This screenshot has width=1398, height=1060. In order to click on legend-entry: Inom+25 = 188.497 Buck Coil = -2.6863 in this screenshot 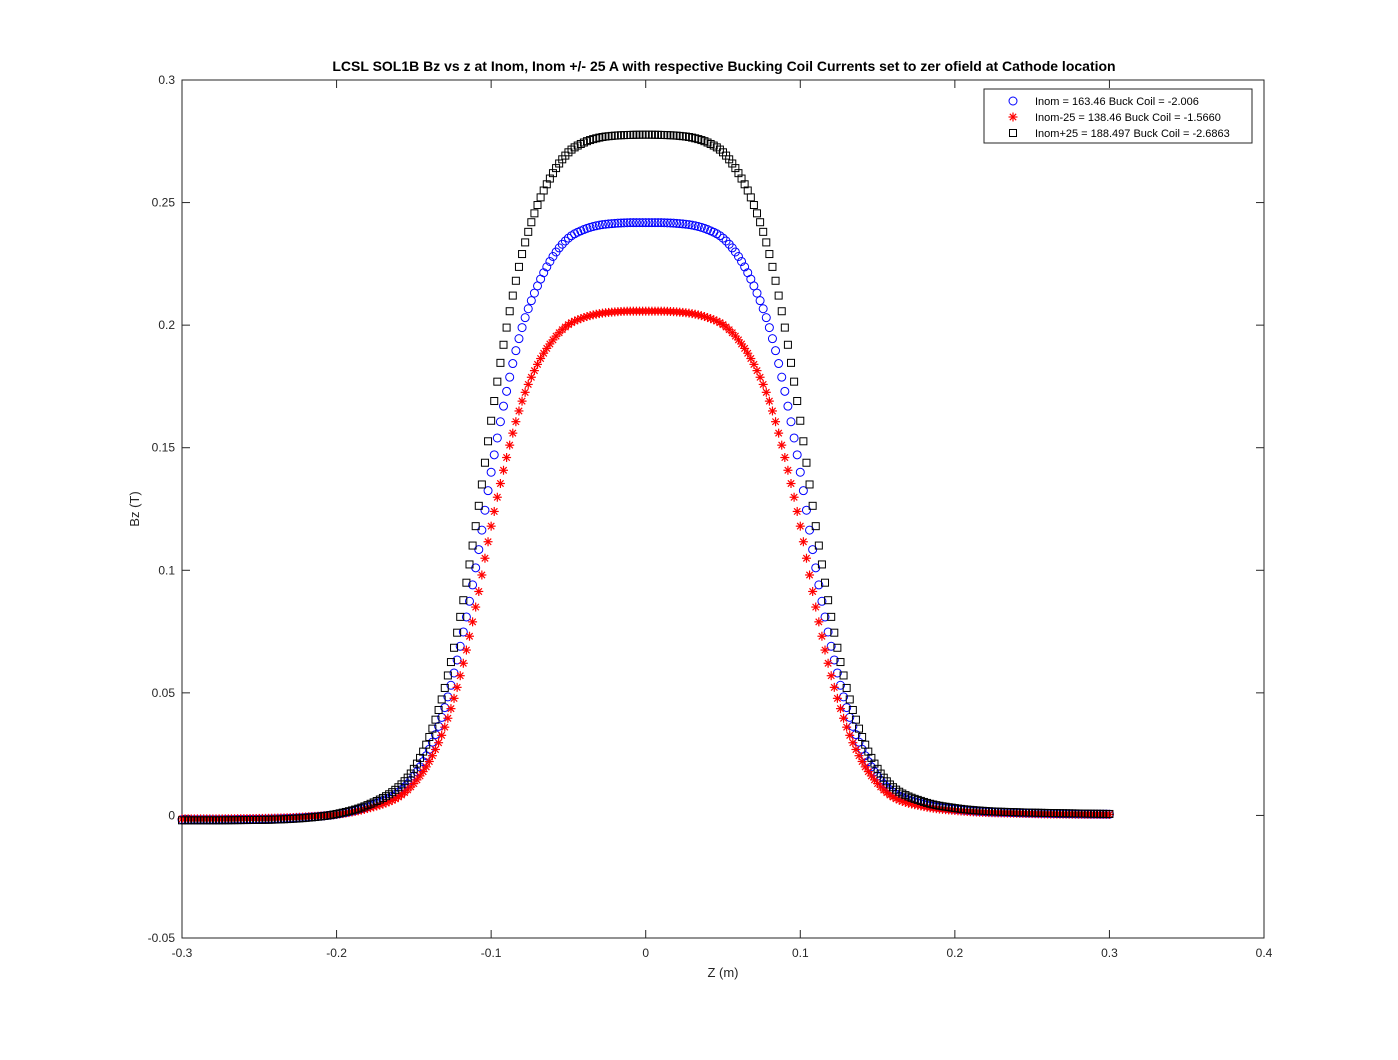, I will do `click(1132, 134)`.